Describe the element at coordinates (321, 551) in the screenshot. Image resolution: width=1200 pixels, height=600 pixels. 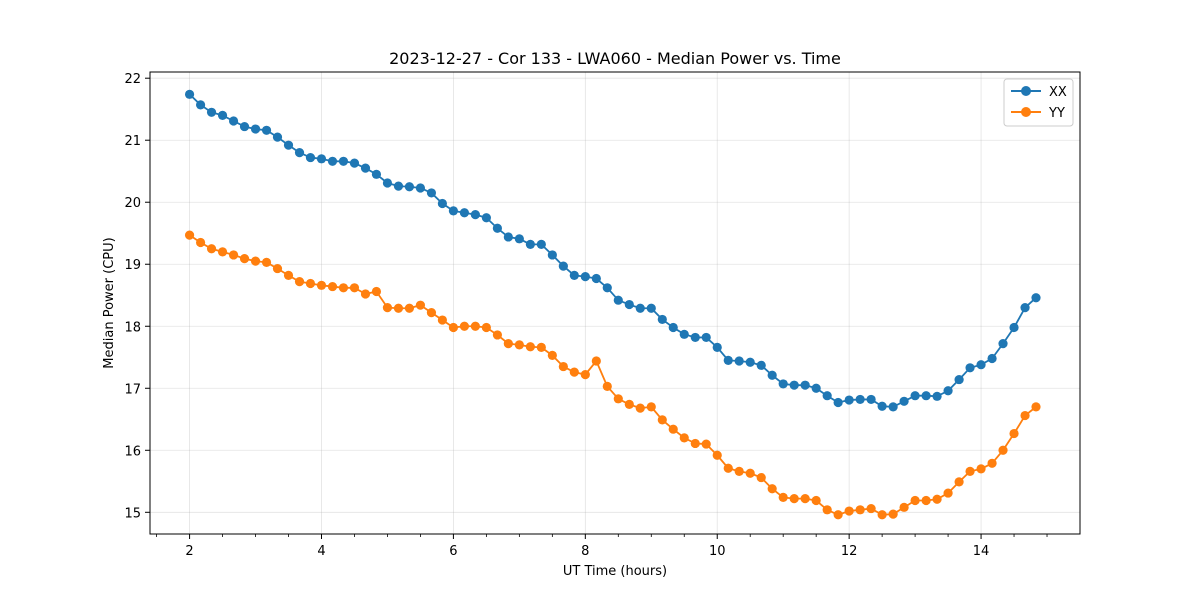
I see `x-tick-label: 4` at that location.